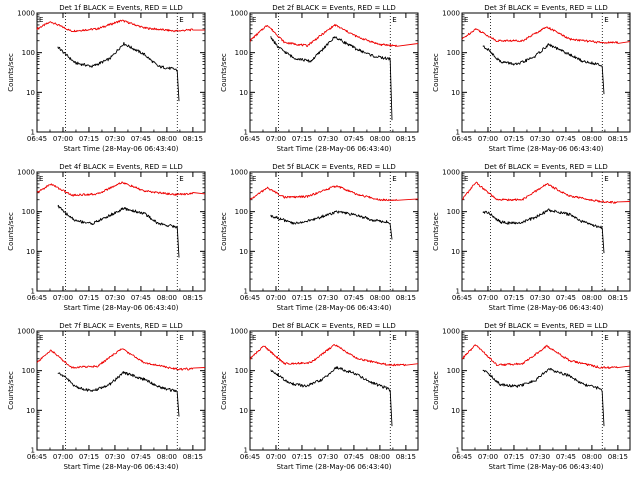  I want to click on panel-title: Det 7f BLACK = Events, RED = LLD, so click(120, 326).